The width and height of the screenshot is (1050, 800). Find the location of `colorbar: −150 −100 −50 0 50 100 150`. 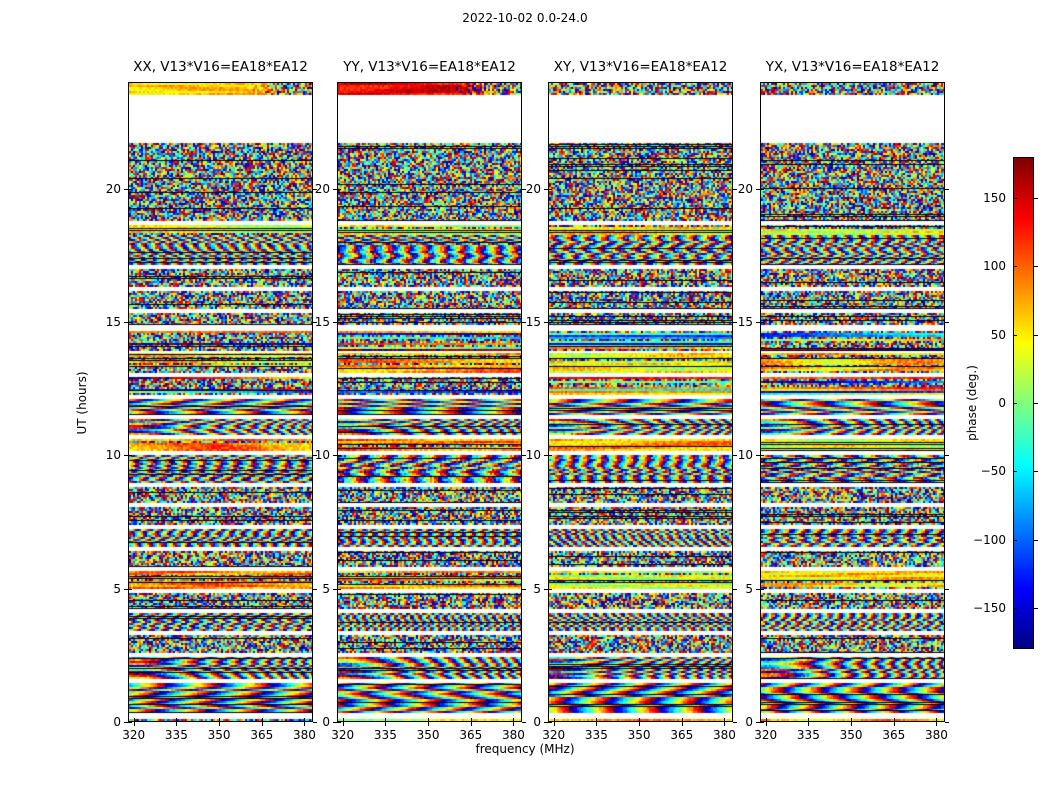

colorbar: −150 −100 −50 0 50 100 150 is located at coordinates (1005, 403).